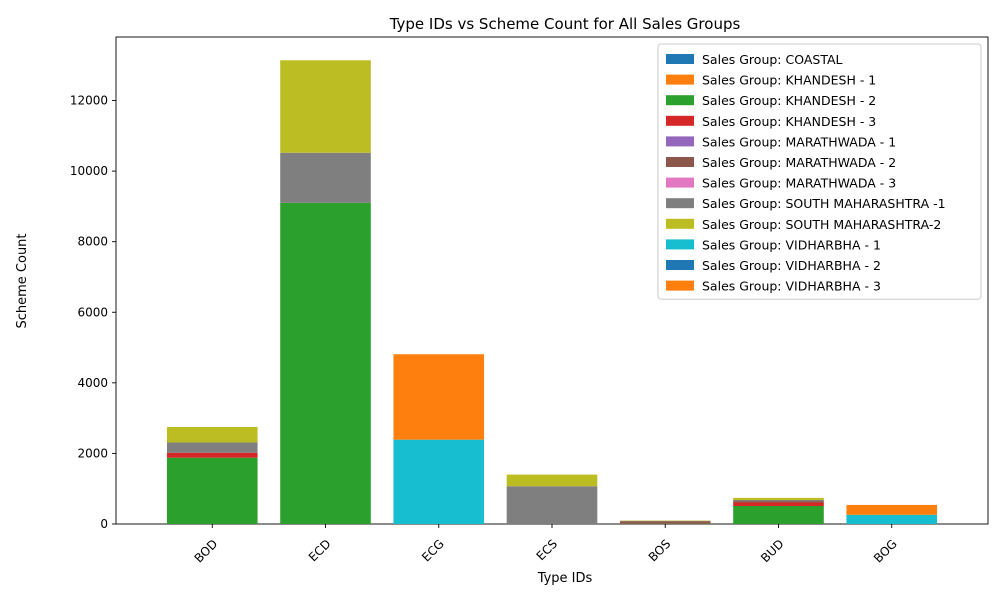 The image size is (1000, 600). I want to click on x-tick-label: ECD, so click(320, 551).